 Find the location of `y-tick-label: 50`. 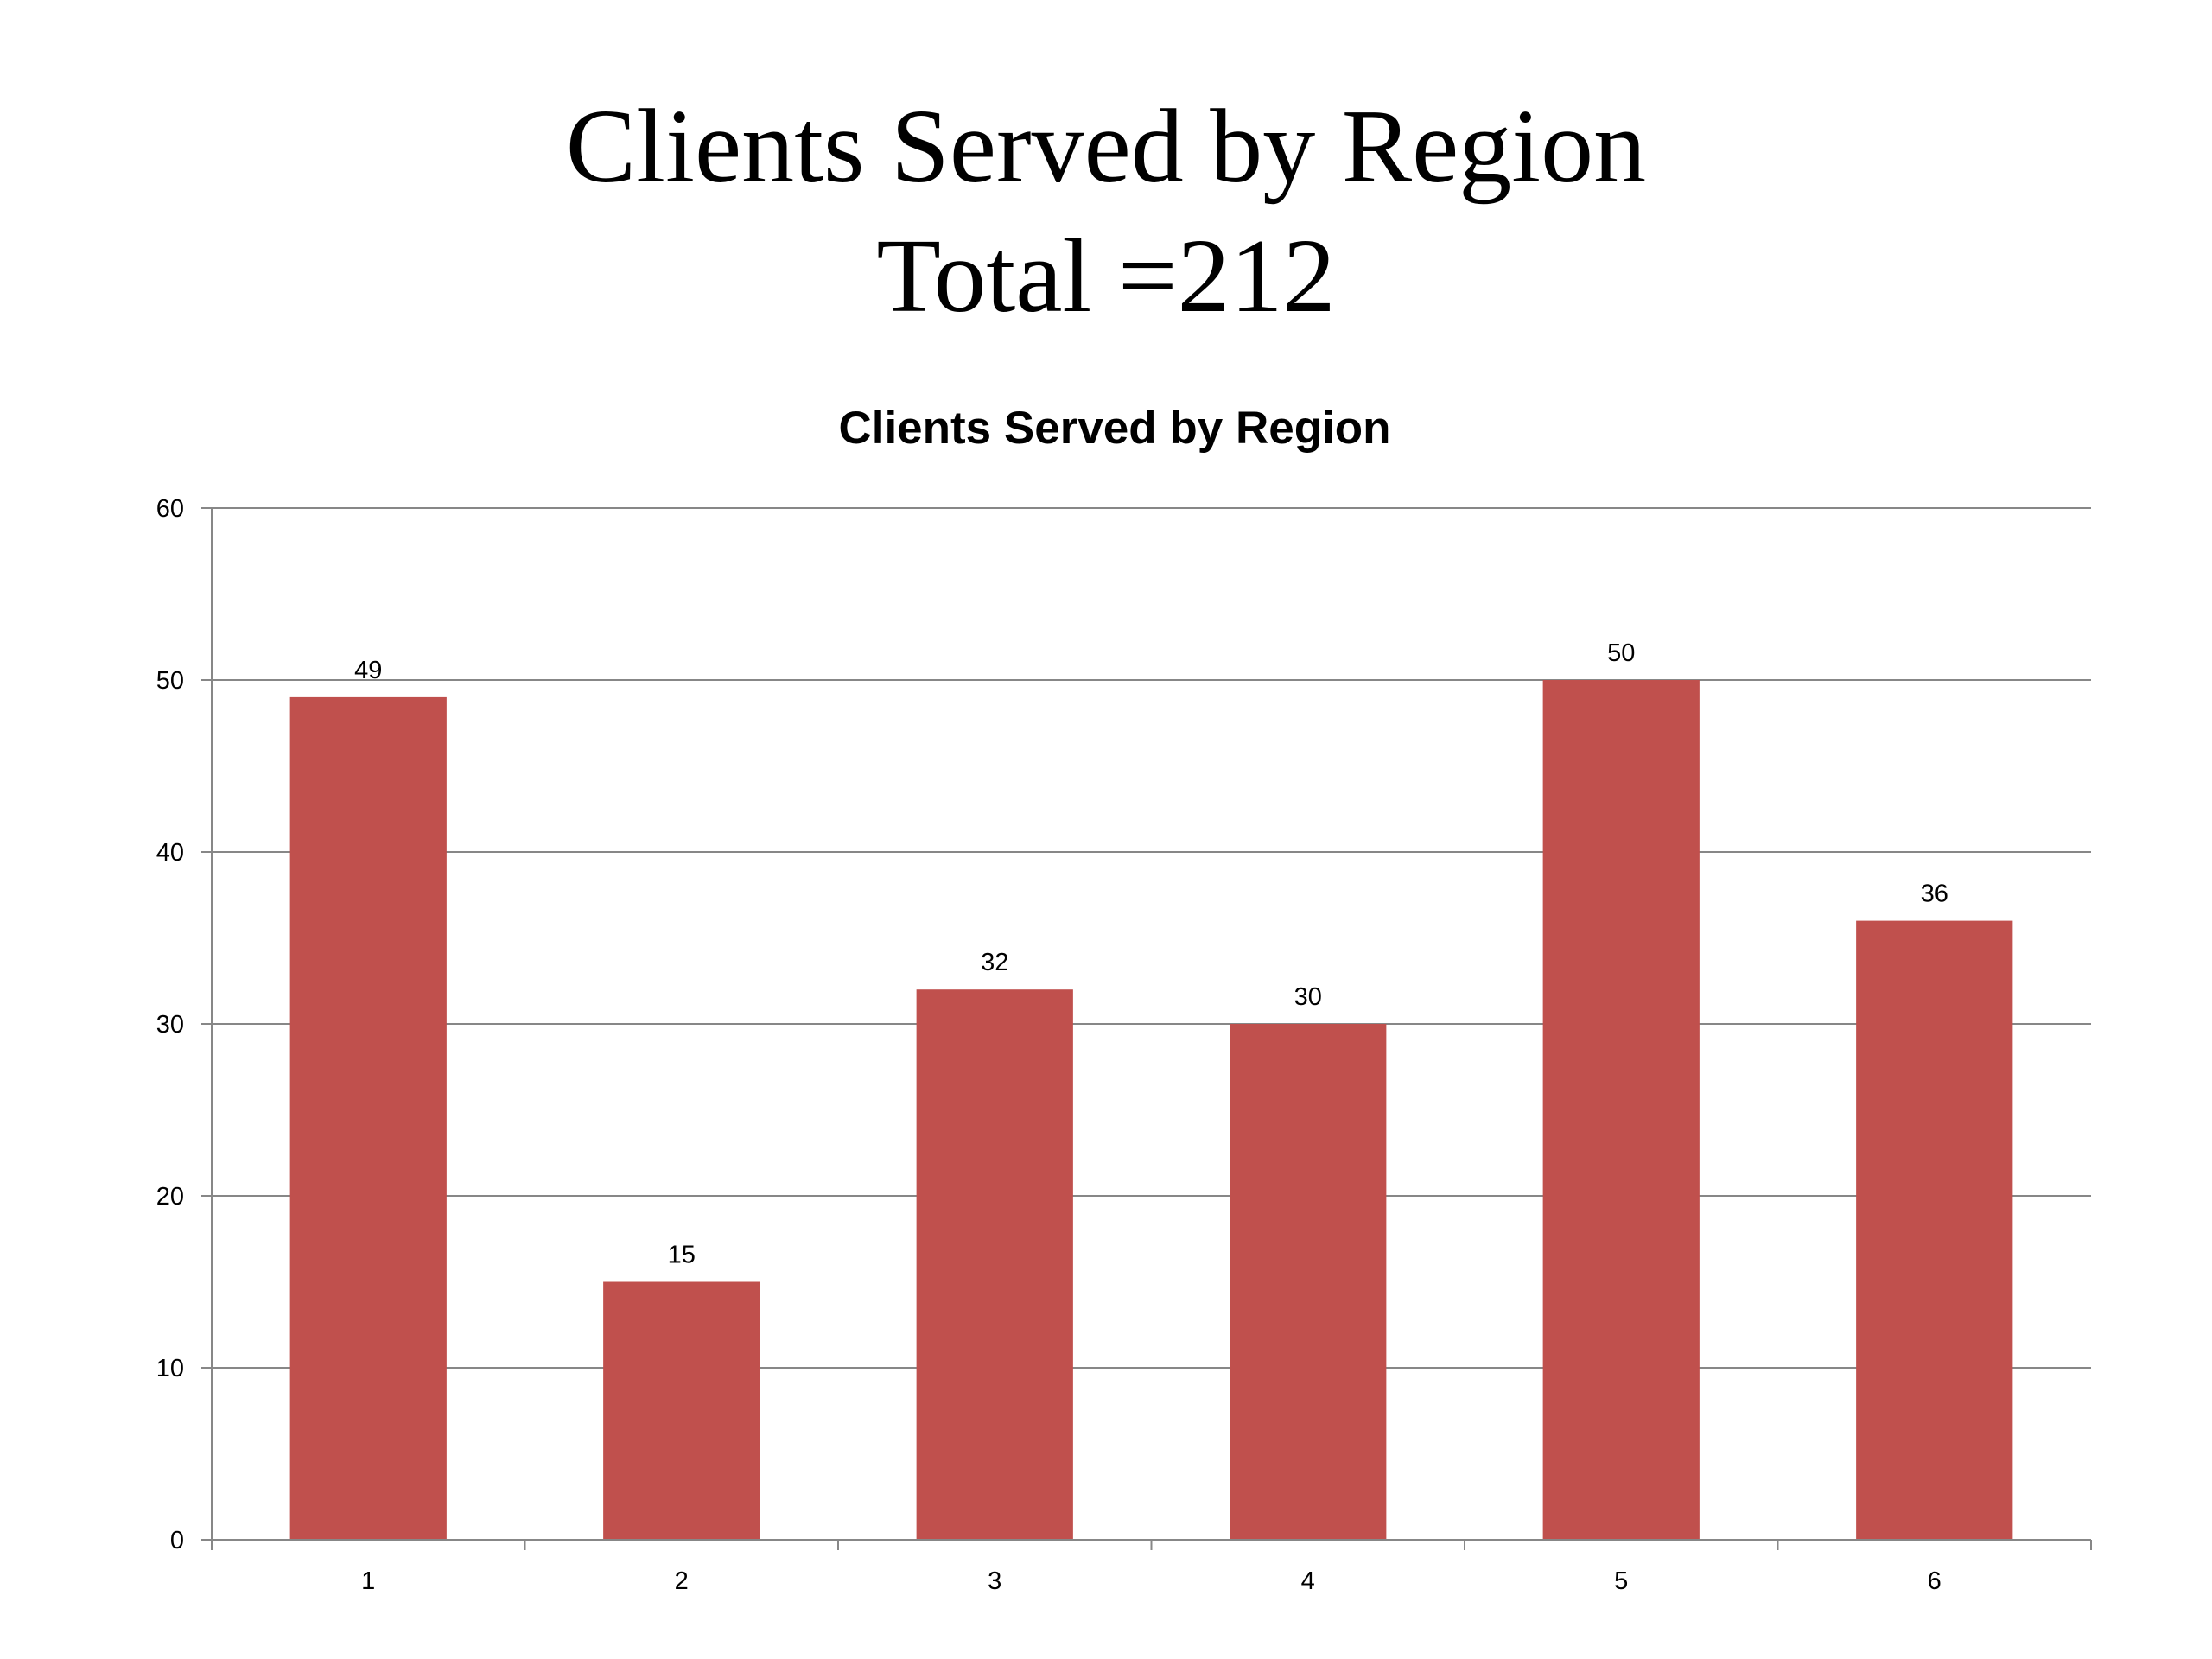

y-tick-label: 50 is located at coordinates (170, 681).